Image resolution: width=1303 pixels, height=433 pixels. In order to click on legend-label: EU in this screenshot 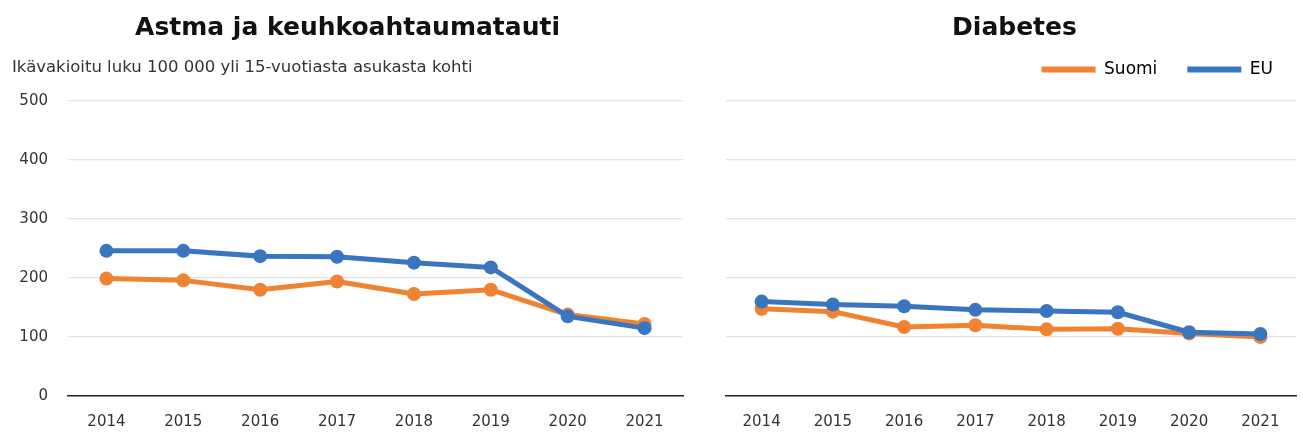, I will do `click(1261, 67)`.